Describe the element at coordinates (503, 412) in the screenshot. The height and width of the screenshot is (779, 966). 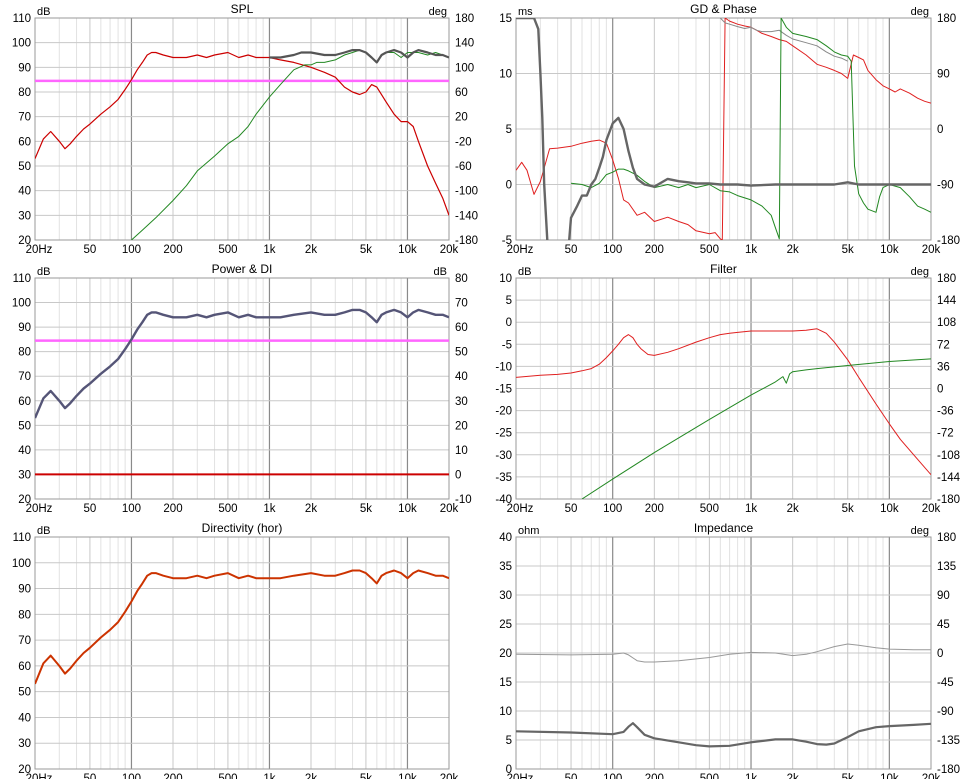
I see `y-tick-label: -20` at that location.